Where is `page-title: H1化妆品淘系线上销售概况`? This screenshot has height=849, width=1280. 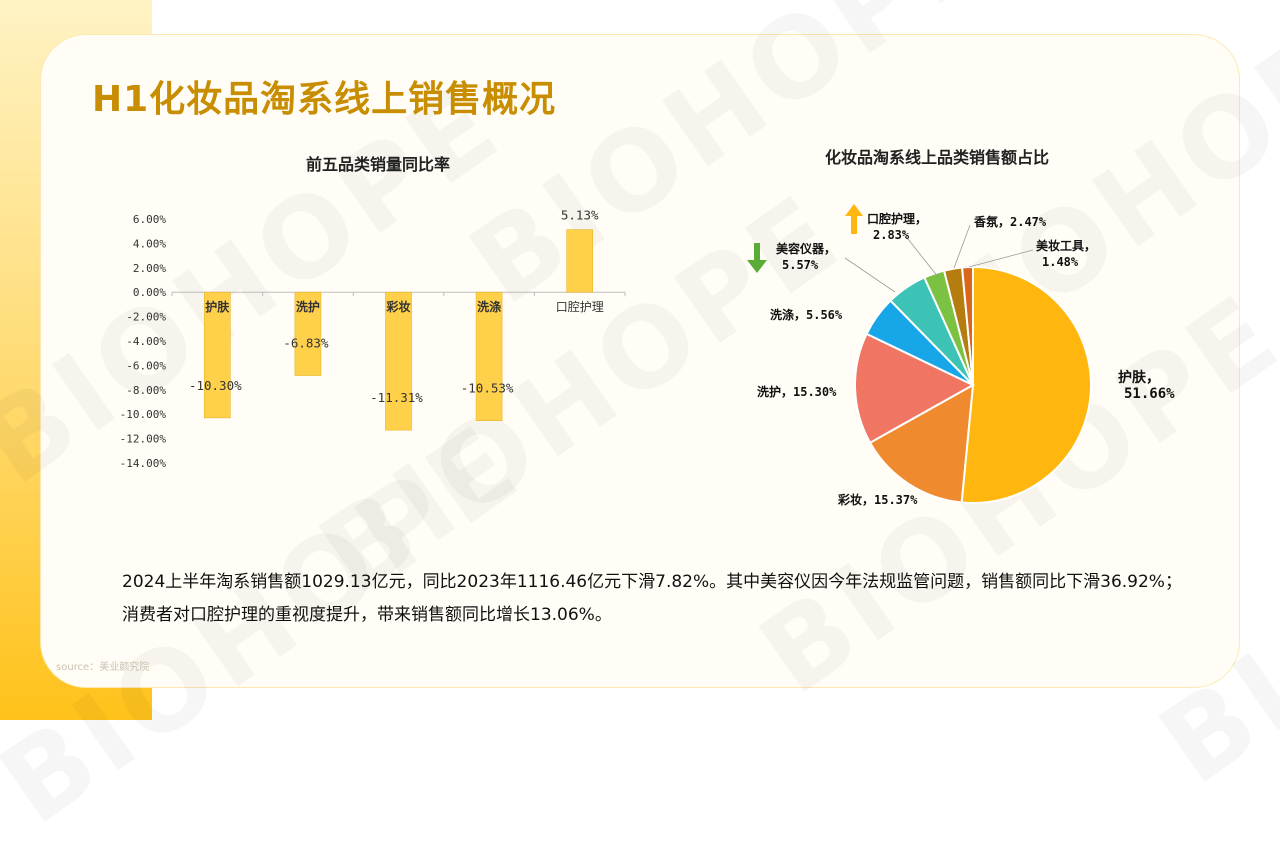
page-title: H1化妆品淘系线上销售概况 is located at coordinates (324, 99).